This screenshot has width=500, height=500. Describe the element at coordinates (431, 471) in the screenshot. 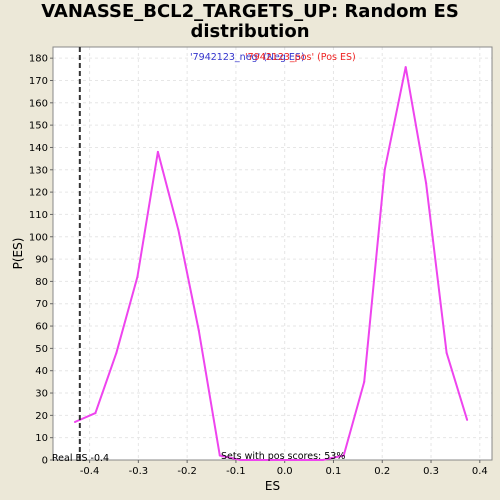

I see `x-tick-label-7: 0.3` at that location.